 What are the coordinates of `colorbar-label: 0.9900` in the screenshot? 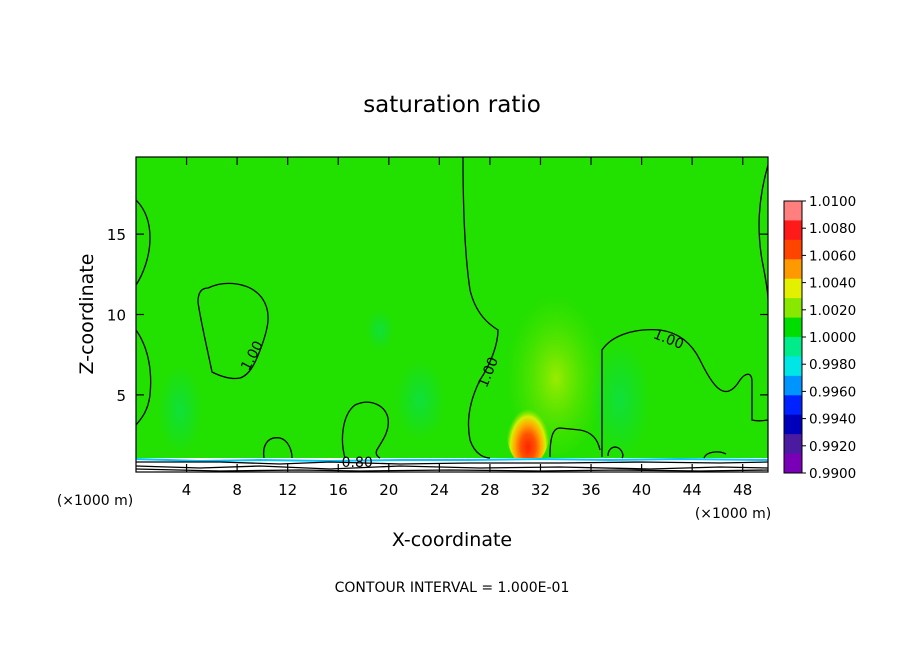 It's located at (832, 474).